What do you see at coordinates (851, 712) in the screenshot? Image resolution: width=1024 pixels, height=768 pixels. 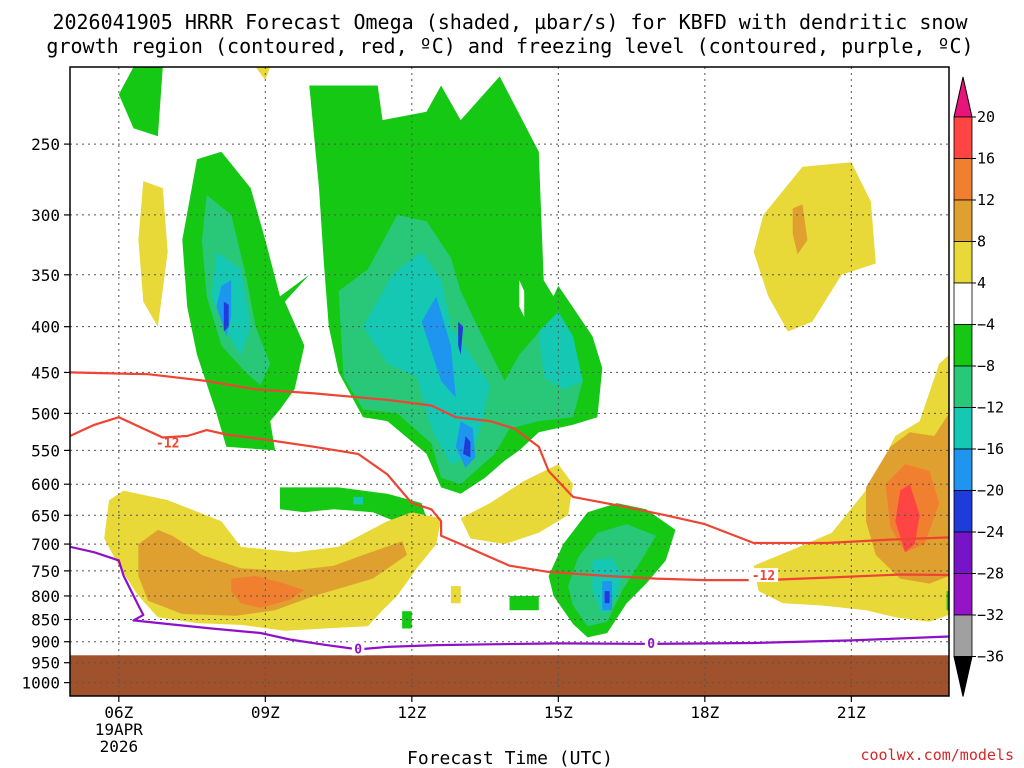 I see `x-tick-label: 21Z` at bounding box center [851, 712].